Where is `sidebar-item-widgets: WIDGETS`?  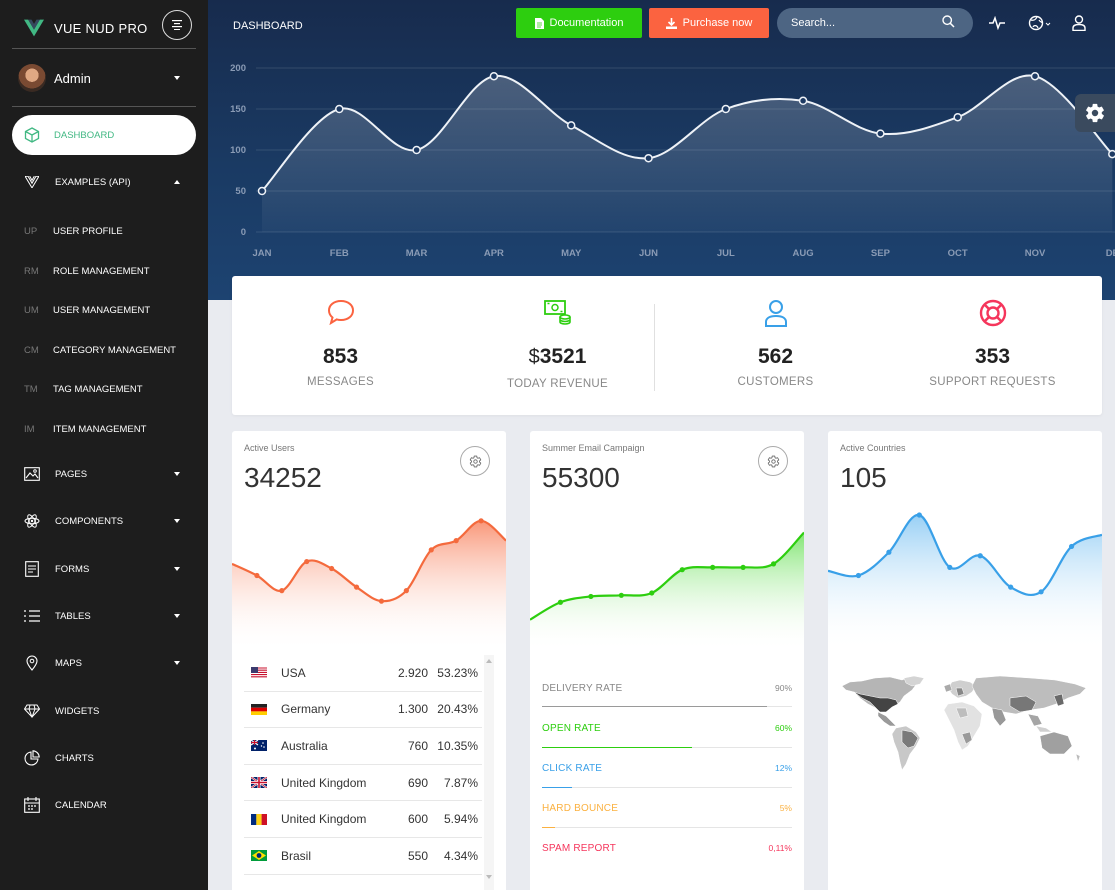
sidebar-item-widgets: WIDGETS is located at coordinates (104, 711).